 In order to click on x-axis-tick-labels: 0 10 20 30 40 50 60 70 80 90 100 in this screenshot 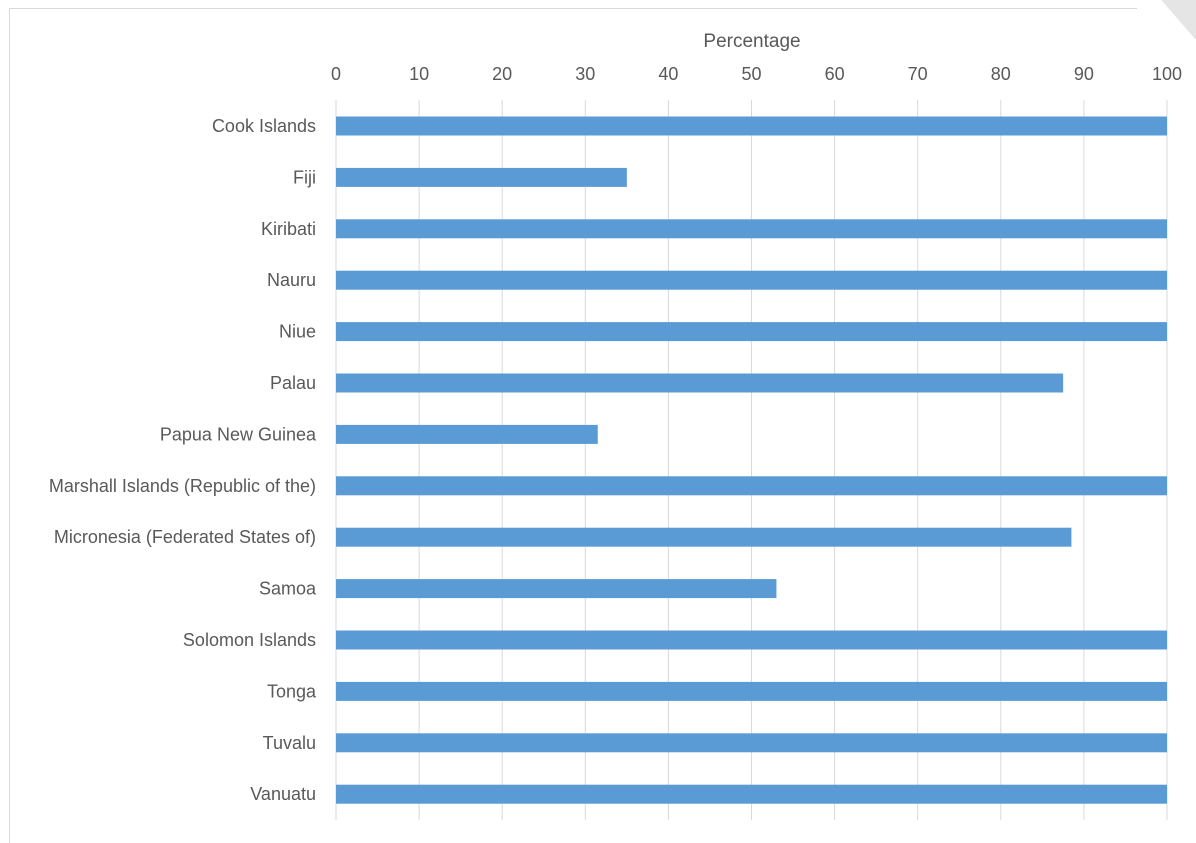, I will do `click(756, 74)`.